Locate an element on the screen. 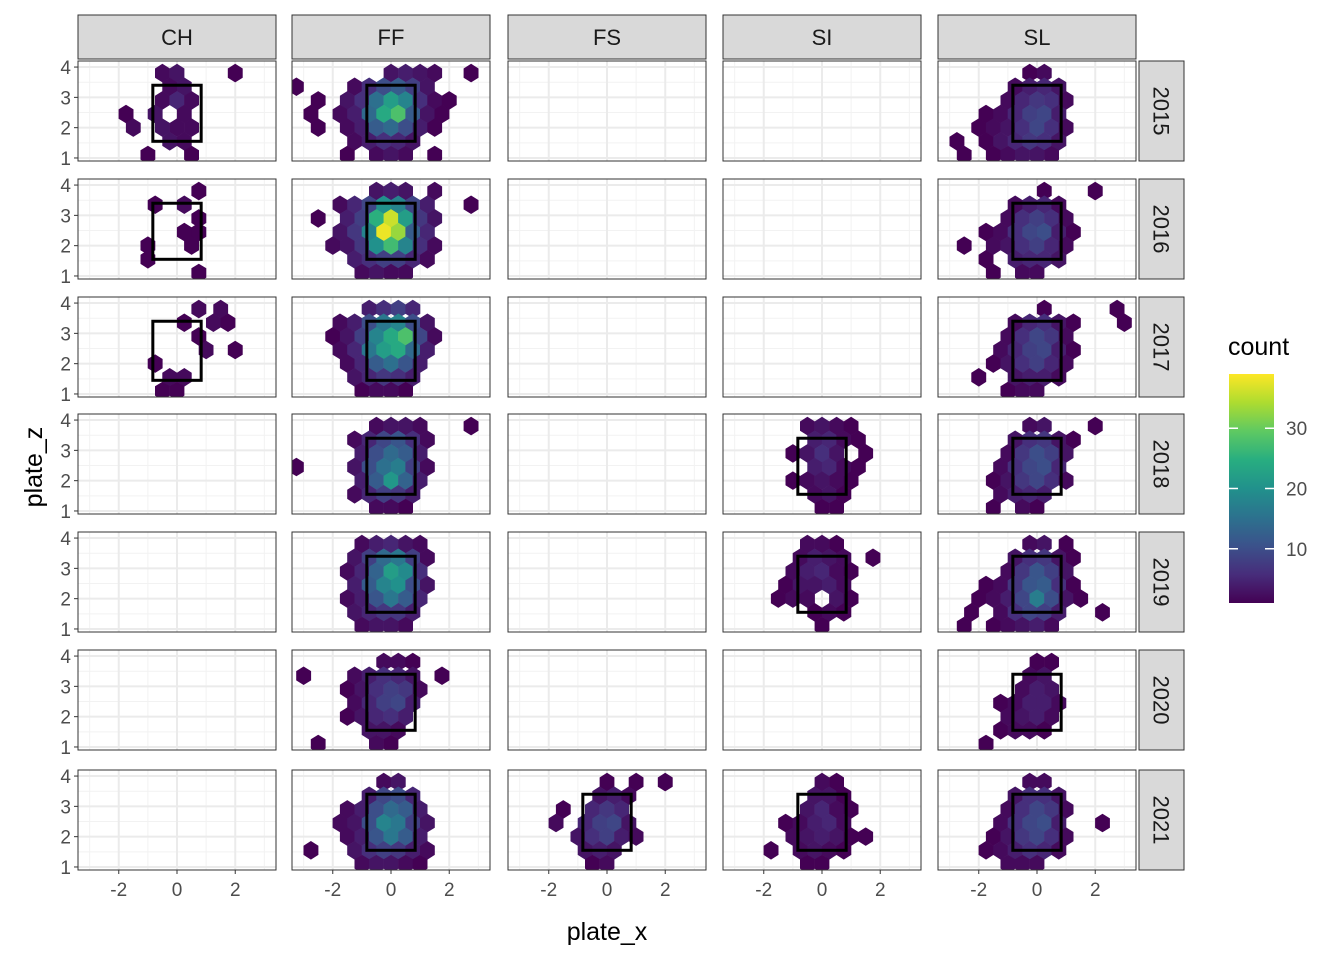 This screenshot has height=960, width=1344. legend-tick-label: 20 is located at coordinates (1296, 490).